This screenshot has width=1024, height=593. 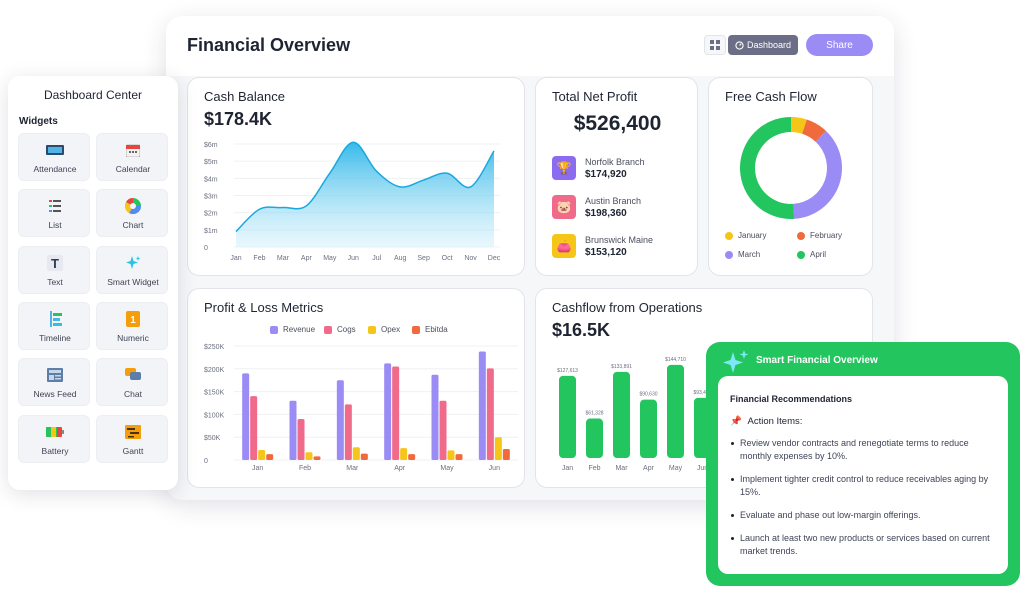 What do you see at coordinates (435, 417) in the screenshot?
I see `bar-revenue-may` at bounding box center [435, 417].